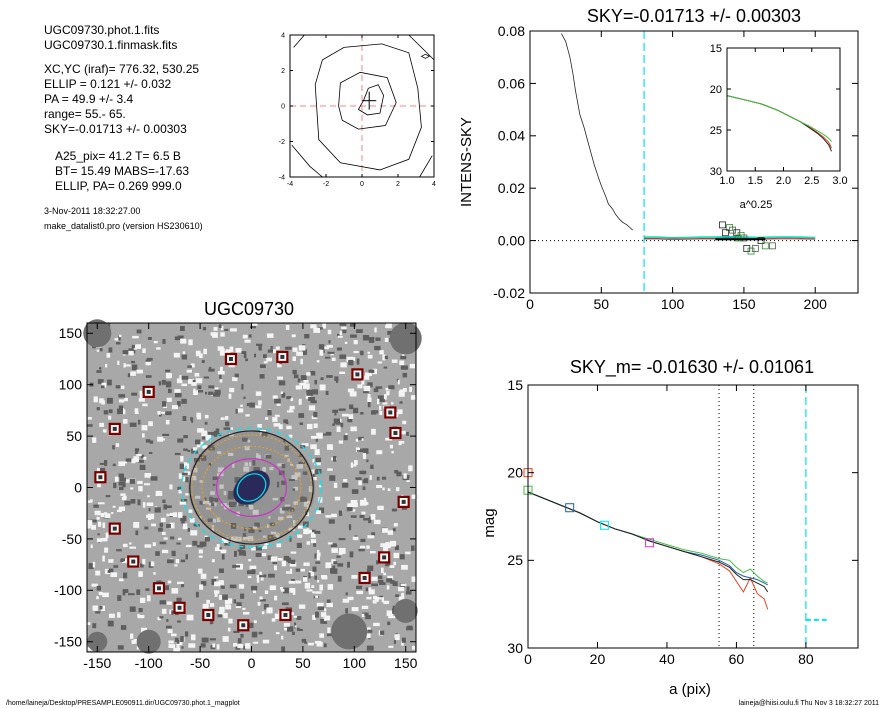  Describe the element at coordinates (694, 16) in the screenshot. I see `intens-title: SKY=-0.01713 +/- 0.00303` at that location.